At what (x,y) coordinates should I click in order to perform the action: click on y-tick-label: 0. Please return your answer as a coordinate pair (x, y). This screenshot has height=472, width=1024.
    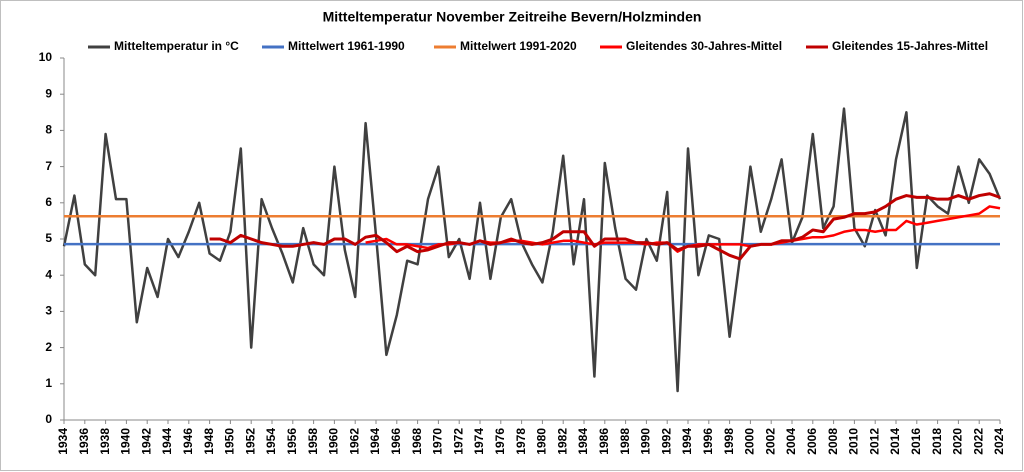
    Looking at the image, I should click on (48, 419).